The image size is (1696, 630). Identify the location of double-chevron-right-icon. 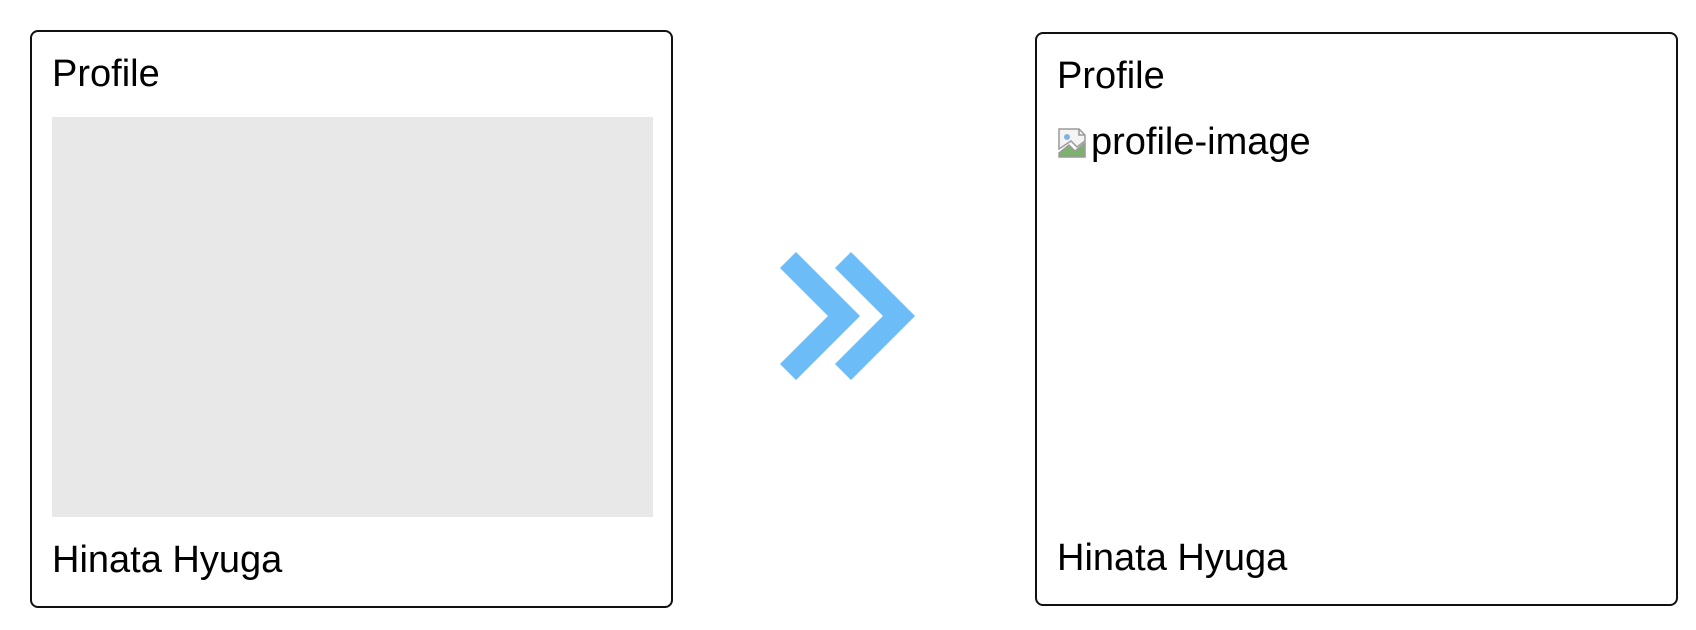
(847, 316).